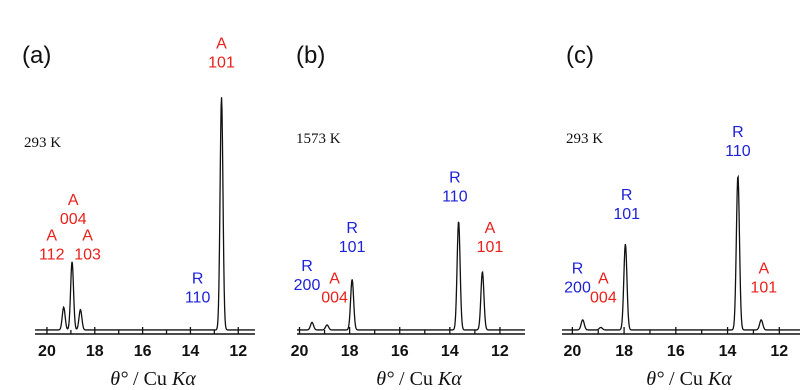 The width and height of the screenshot is (809, 390). I want to click on panel-label: (a), so click(36, 55).